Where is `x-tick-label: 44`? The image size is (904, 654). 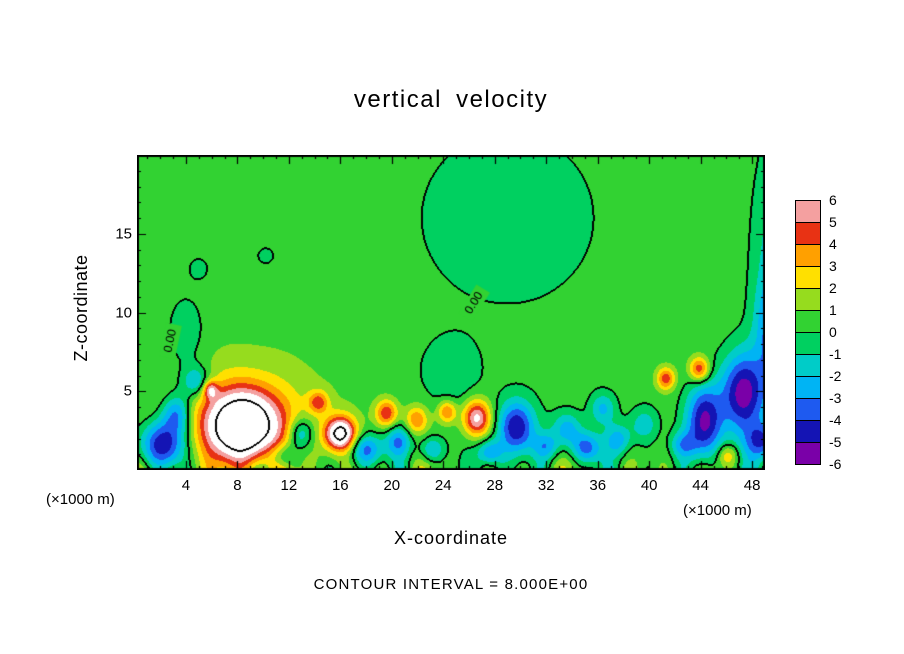 x-tick-label: 44 is located at coordinates (700, 485).